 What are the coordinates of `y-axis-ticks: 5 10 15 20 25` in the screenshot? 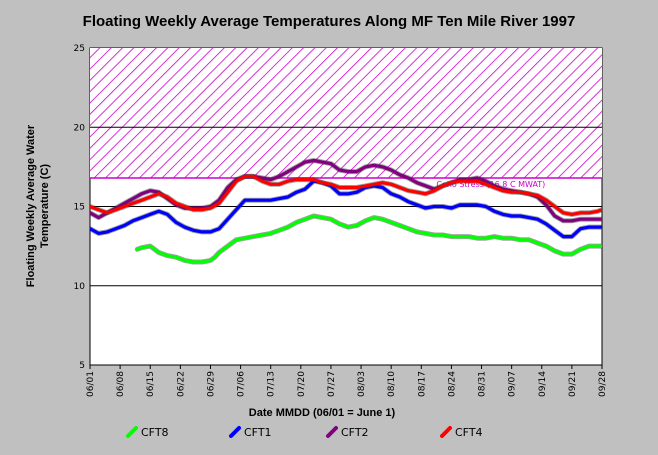 It's located at (80, 207).